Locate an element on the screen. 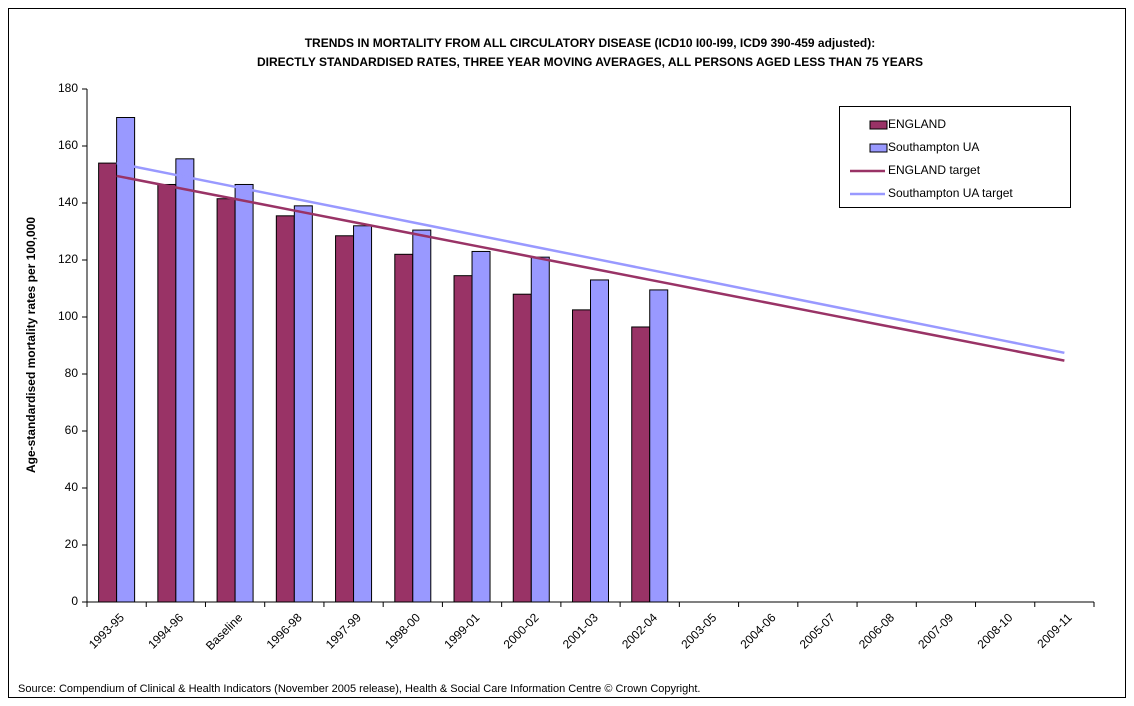  y-tick-label: 20 is located at coordinates (72, 544).